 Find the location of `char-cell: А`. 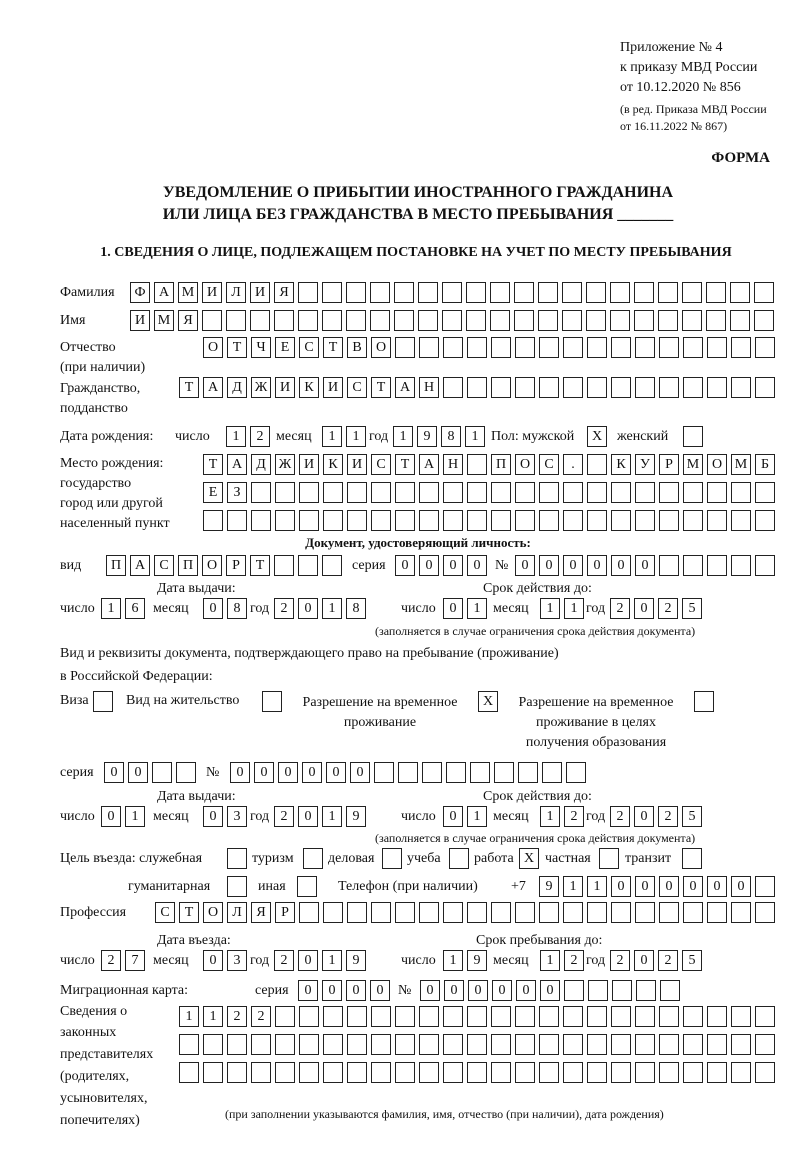

char-cell: А is located at coordinates (213, 387).